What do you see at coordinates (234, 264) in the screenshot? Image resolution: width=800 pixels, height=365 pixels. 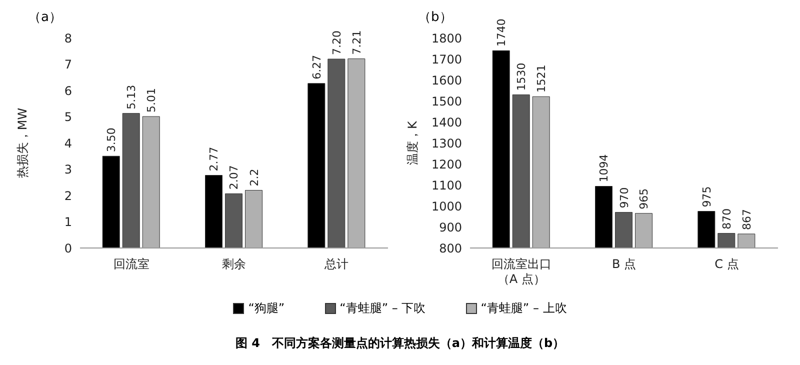 I see `x-tick-label: 剩余` at bounding box center [234, 264].